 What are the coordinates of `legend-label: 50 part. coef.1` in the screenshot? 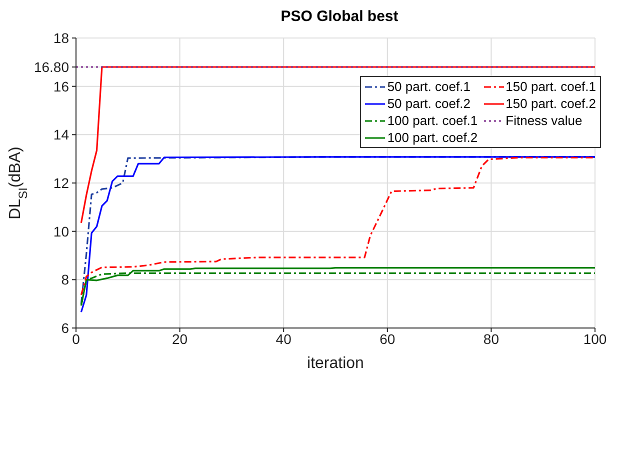 It's located at (428, 86).